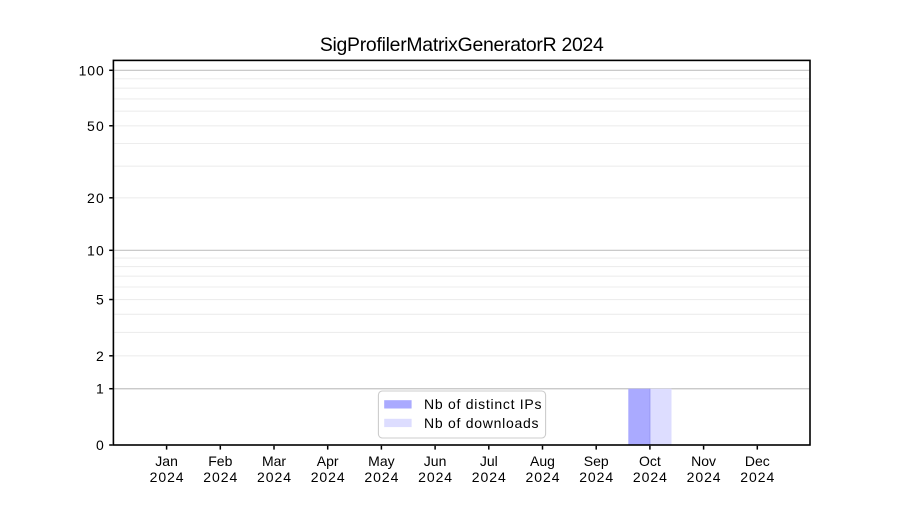  Describe the element at coordinates (95, 198) in the screenshot. I see `svg-text: 20` at that location.